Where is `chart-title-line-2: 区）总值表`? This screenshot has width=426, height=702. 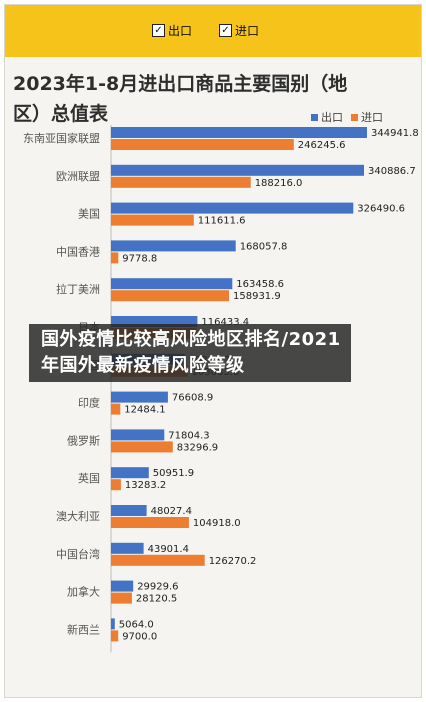 chart-title-line-2: 区）总值表 is located at coordinates (61, 114).